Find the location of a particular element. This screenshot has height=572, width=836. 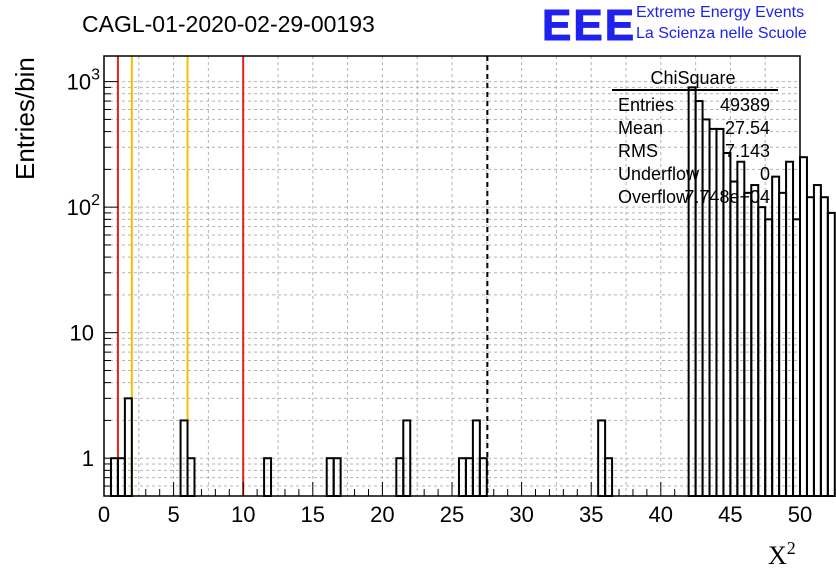

x-tick-label: 10 is located at coordinates (243, 514).